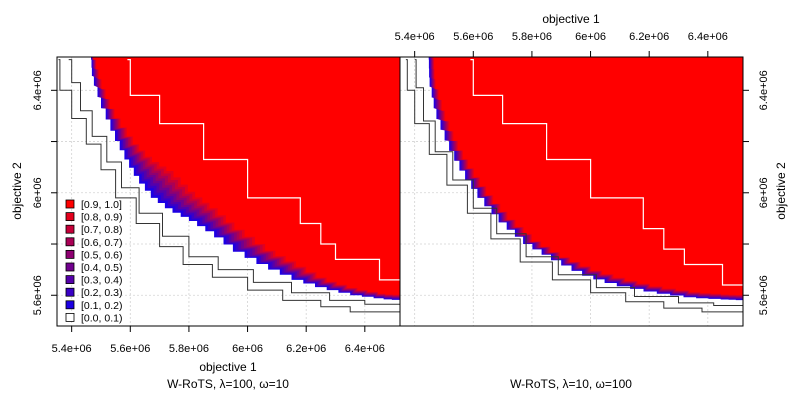 Image resolution: width=800 pixels, height=400 pixels. Describe the element at coordinates (708, 37) in the screenshot. I see `x-tick-label-top: 6.4e+06` at that location.